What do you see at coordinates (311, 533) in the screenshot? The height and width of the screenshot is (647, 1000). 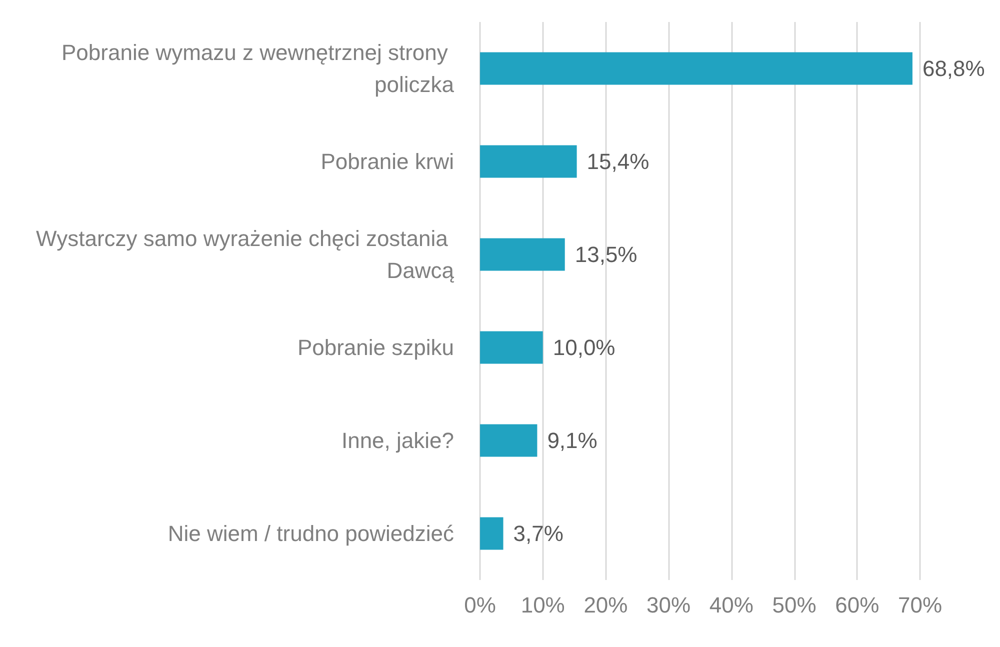 I see `y-tick-label: Nie wiem / trudno powiedzieć` at bounding box center [311, 533].